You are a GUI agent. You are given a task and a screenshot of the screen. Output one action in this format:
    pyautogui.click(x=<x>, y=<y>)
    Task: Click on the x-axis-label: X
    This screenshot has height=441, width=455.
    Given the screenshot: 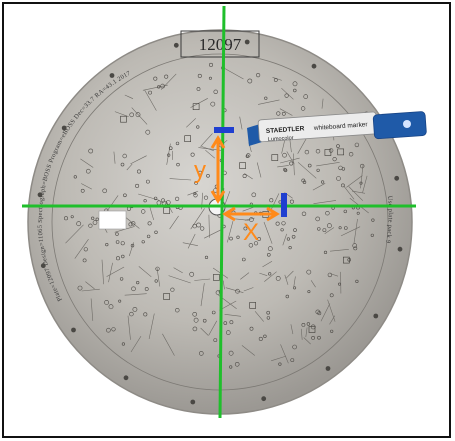 What is the action you would take?
    pyautogui.click(x=251, y=232)
    